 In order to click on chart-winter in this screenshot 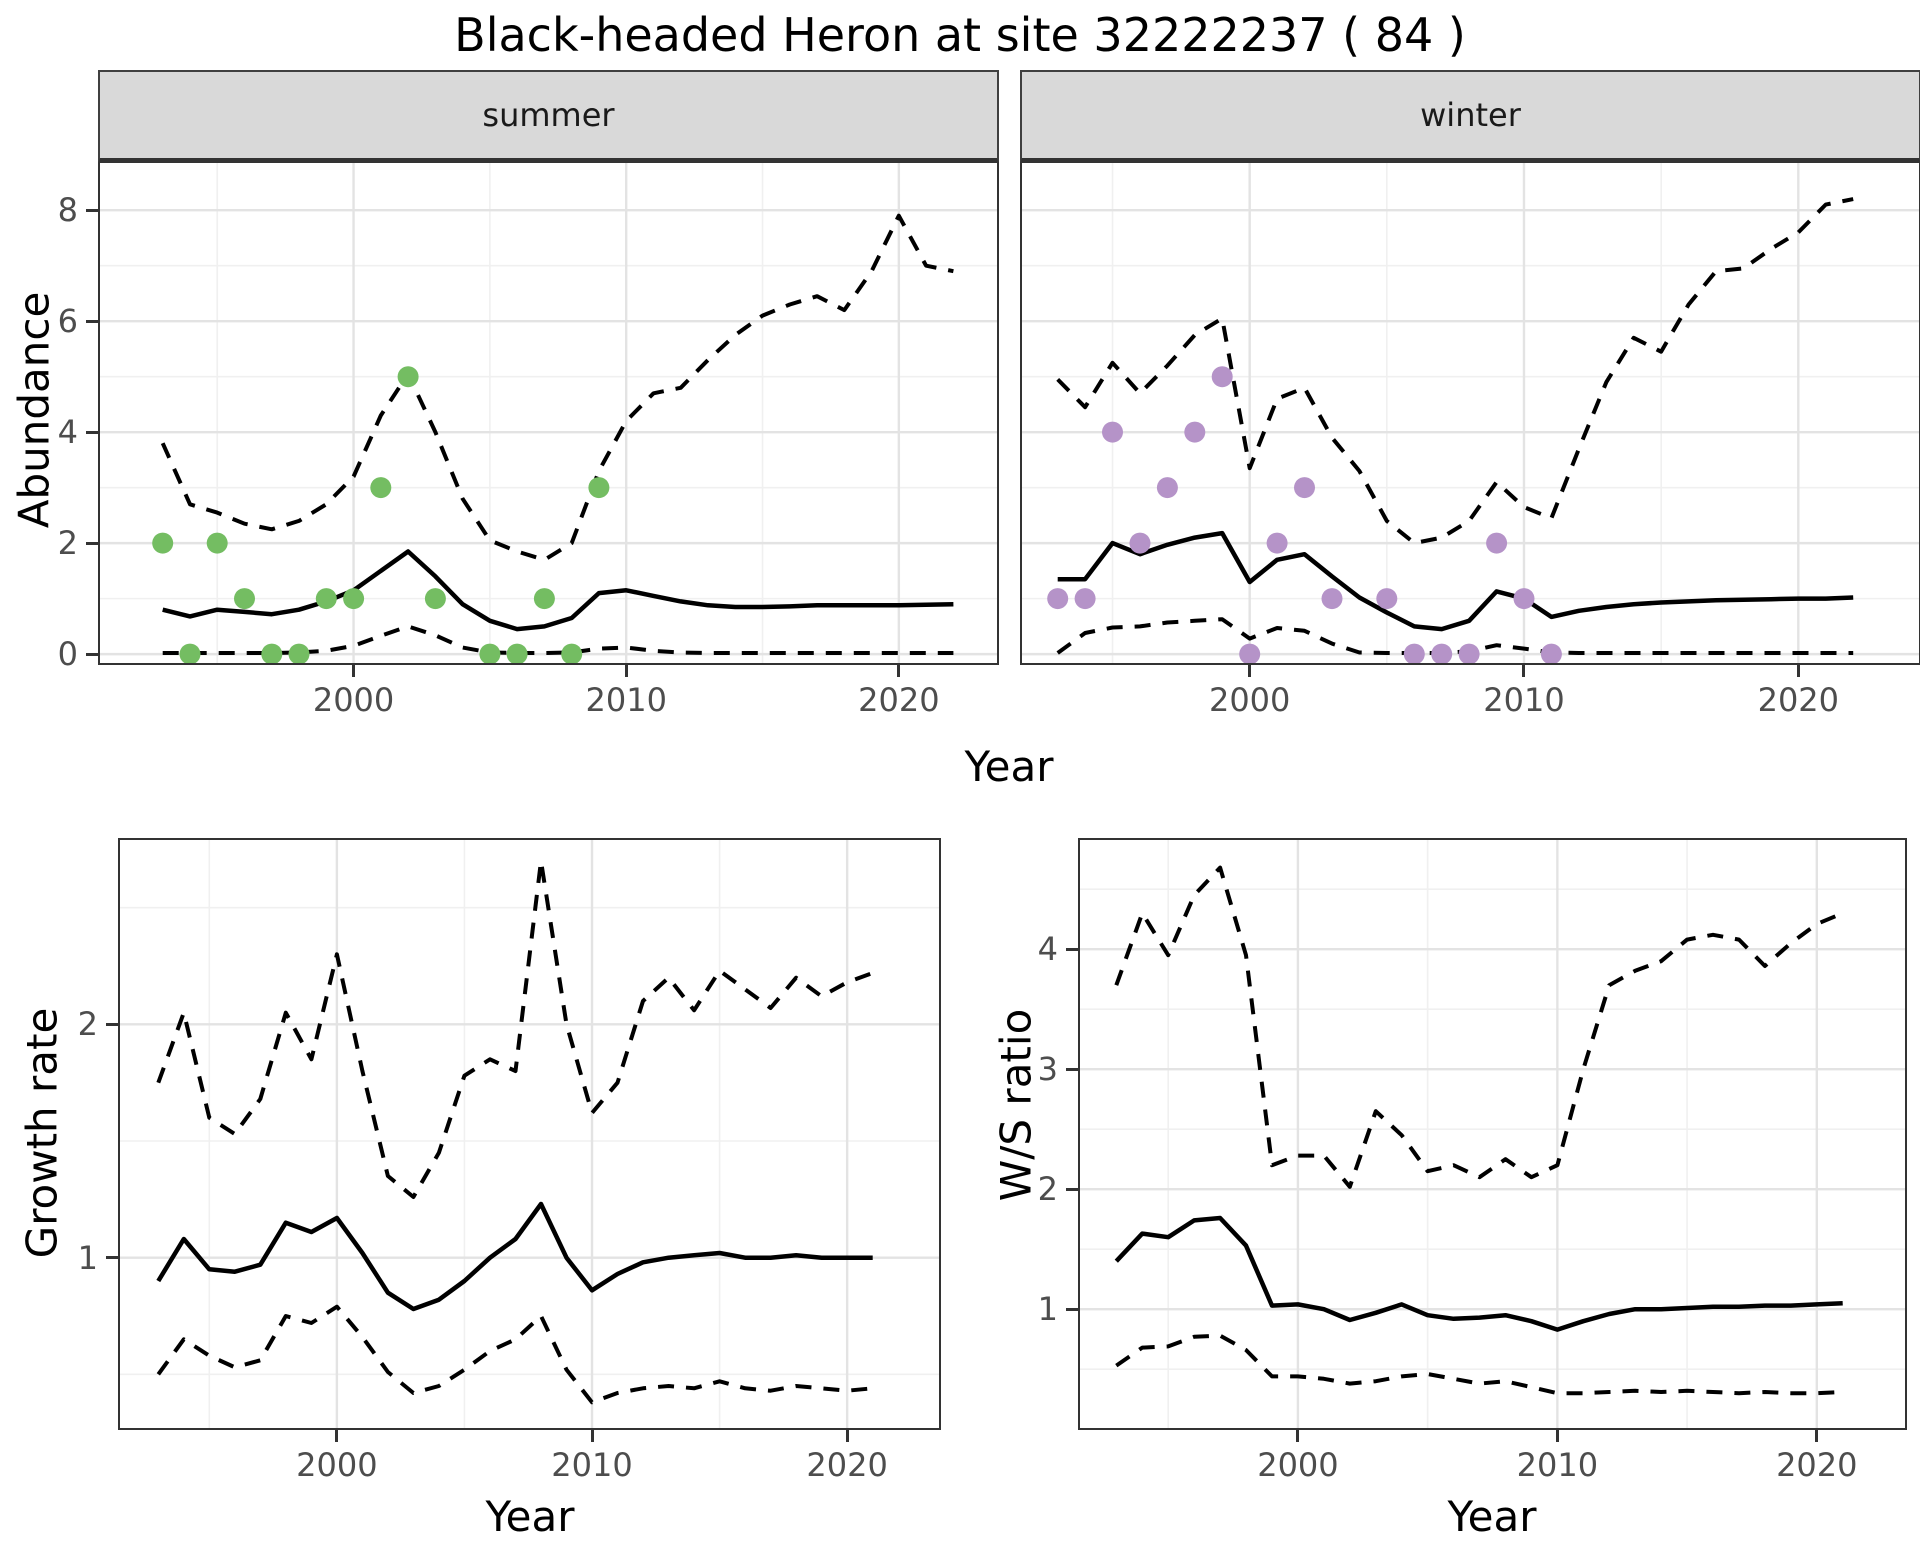, I will do `click(1470, 413)`.